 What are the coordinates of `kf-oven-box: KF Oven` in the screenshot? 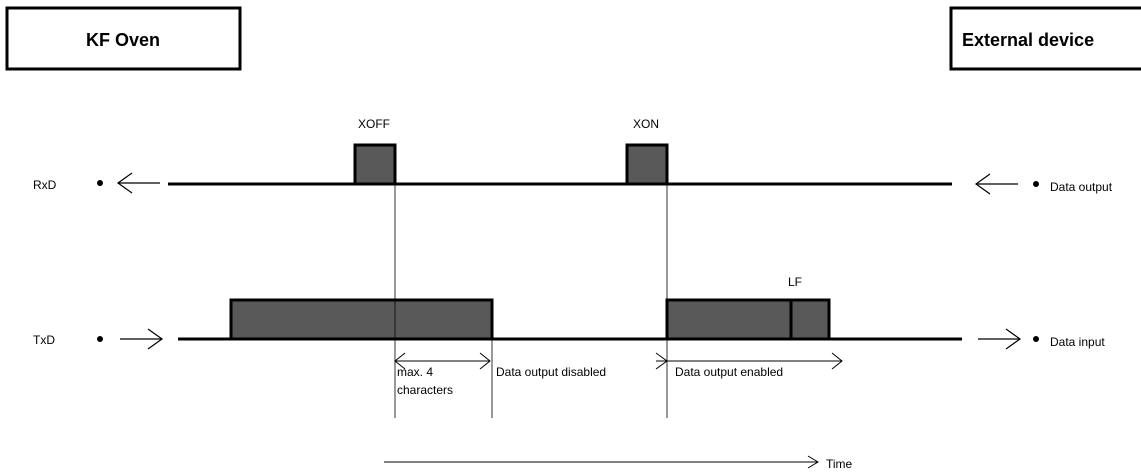 It's located at (123, 38).